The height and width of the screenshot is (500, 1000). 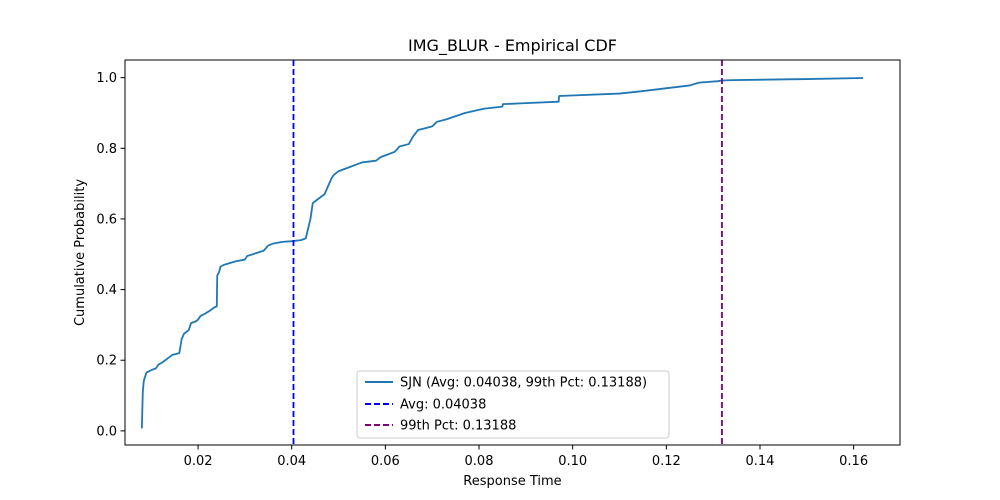 What do you see at coordinates (523, 383) in the screenshot?
I see `legend-label-sjn: SJN (Avg: 0.04038, 99th Pct: 0.13188)` at bounding box center [523, 383].